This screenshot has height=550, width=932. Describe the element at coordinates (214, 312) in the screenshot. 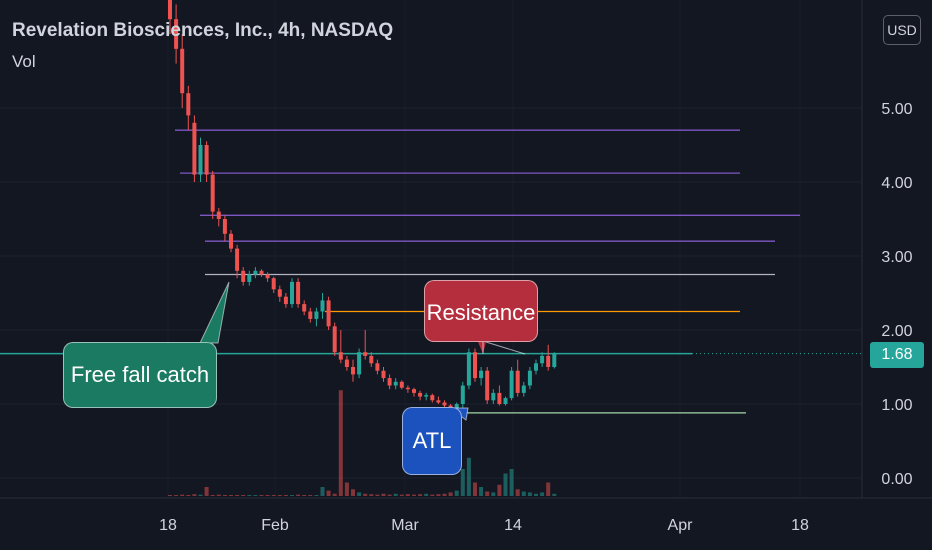

I see `free-fall-pointer` at that location.